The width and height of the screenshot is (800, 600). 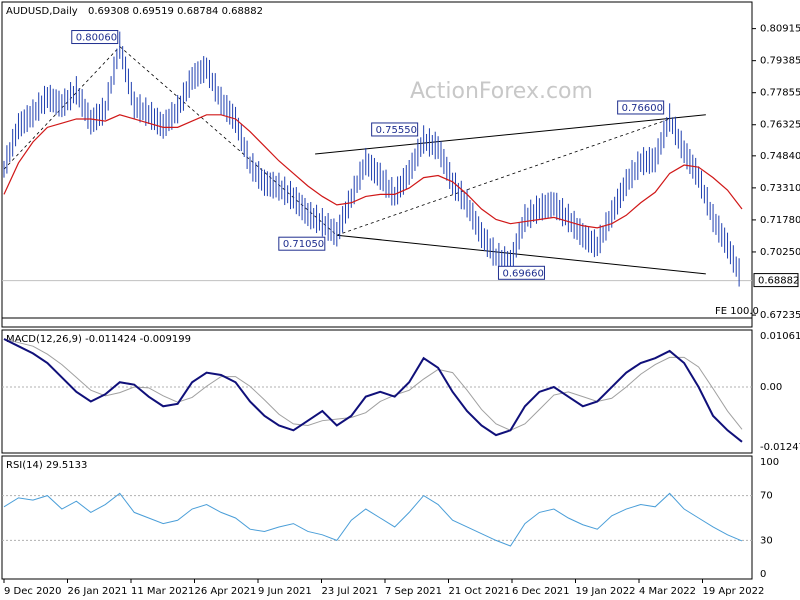 I want to click on annotation-label: 0.69660, so click(x=522, y=273).